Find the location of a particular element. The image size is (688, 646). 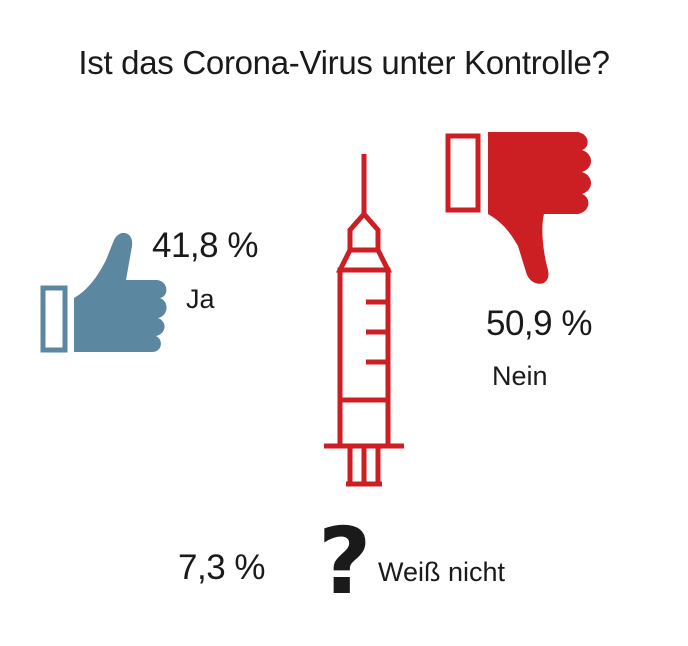

weiss-nicht-category-label: Weiß nicht is located at coordinates (442, 572).